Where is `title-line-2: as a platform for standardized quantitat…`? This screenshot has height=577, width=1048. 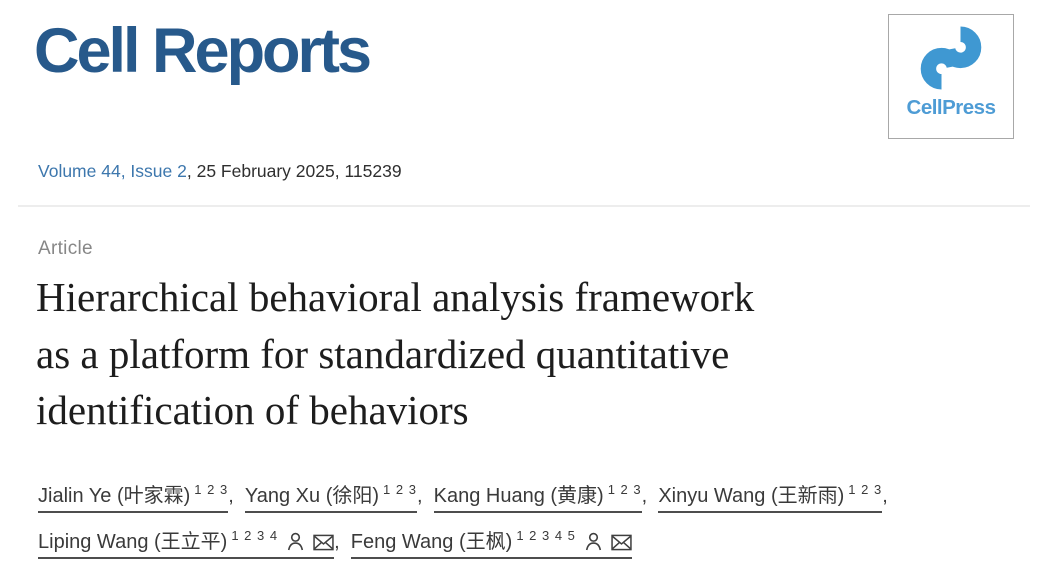
title-line-2: as a platform for standardized quantitat… is located at coordinates (383, 353).